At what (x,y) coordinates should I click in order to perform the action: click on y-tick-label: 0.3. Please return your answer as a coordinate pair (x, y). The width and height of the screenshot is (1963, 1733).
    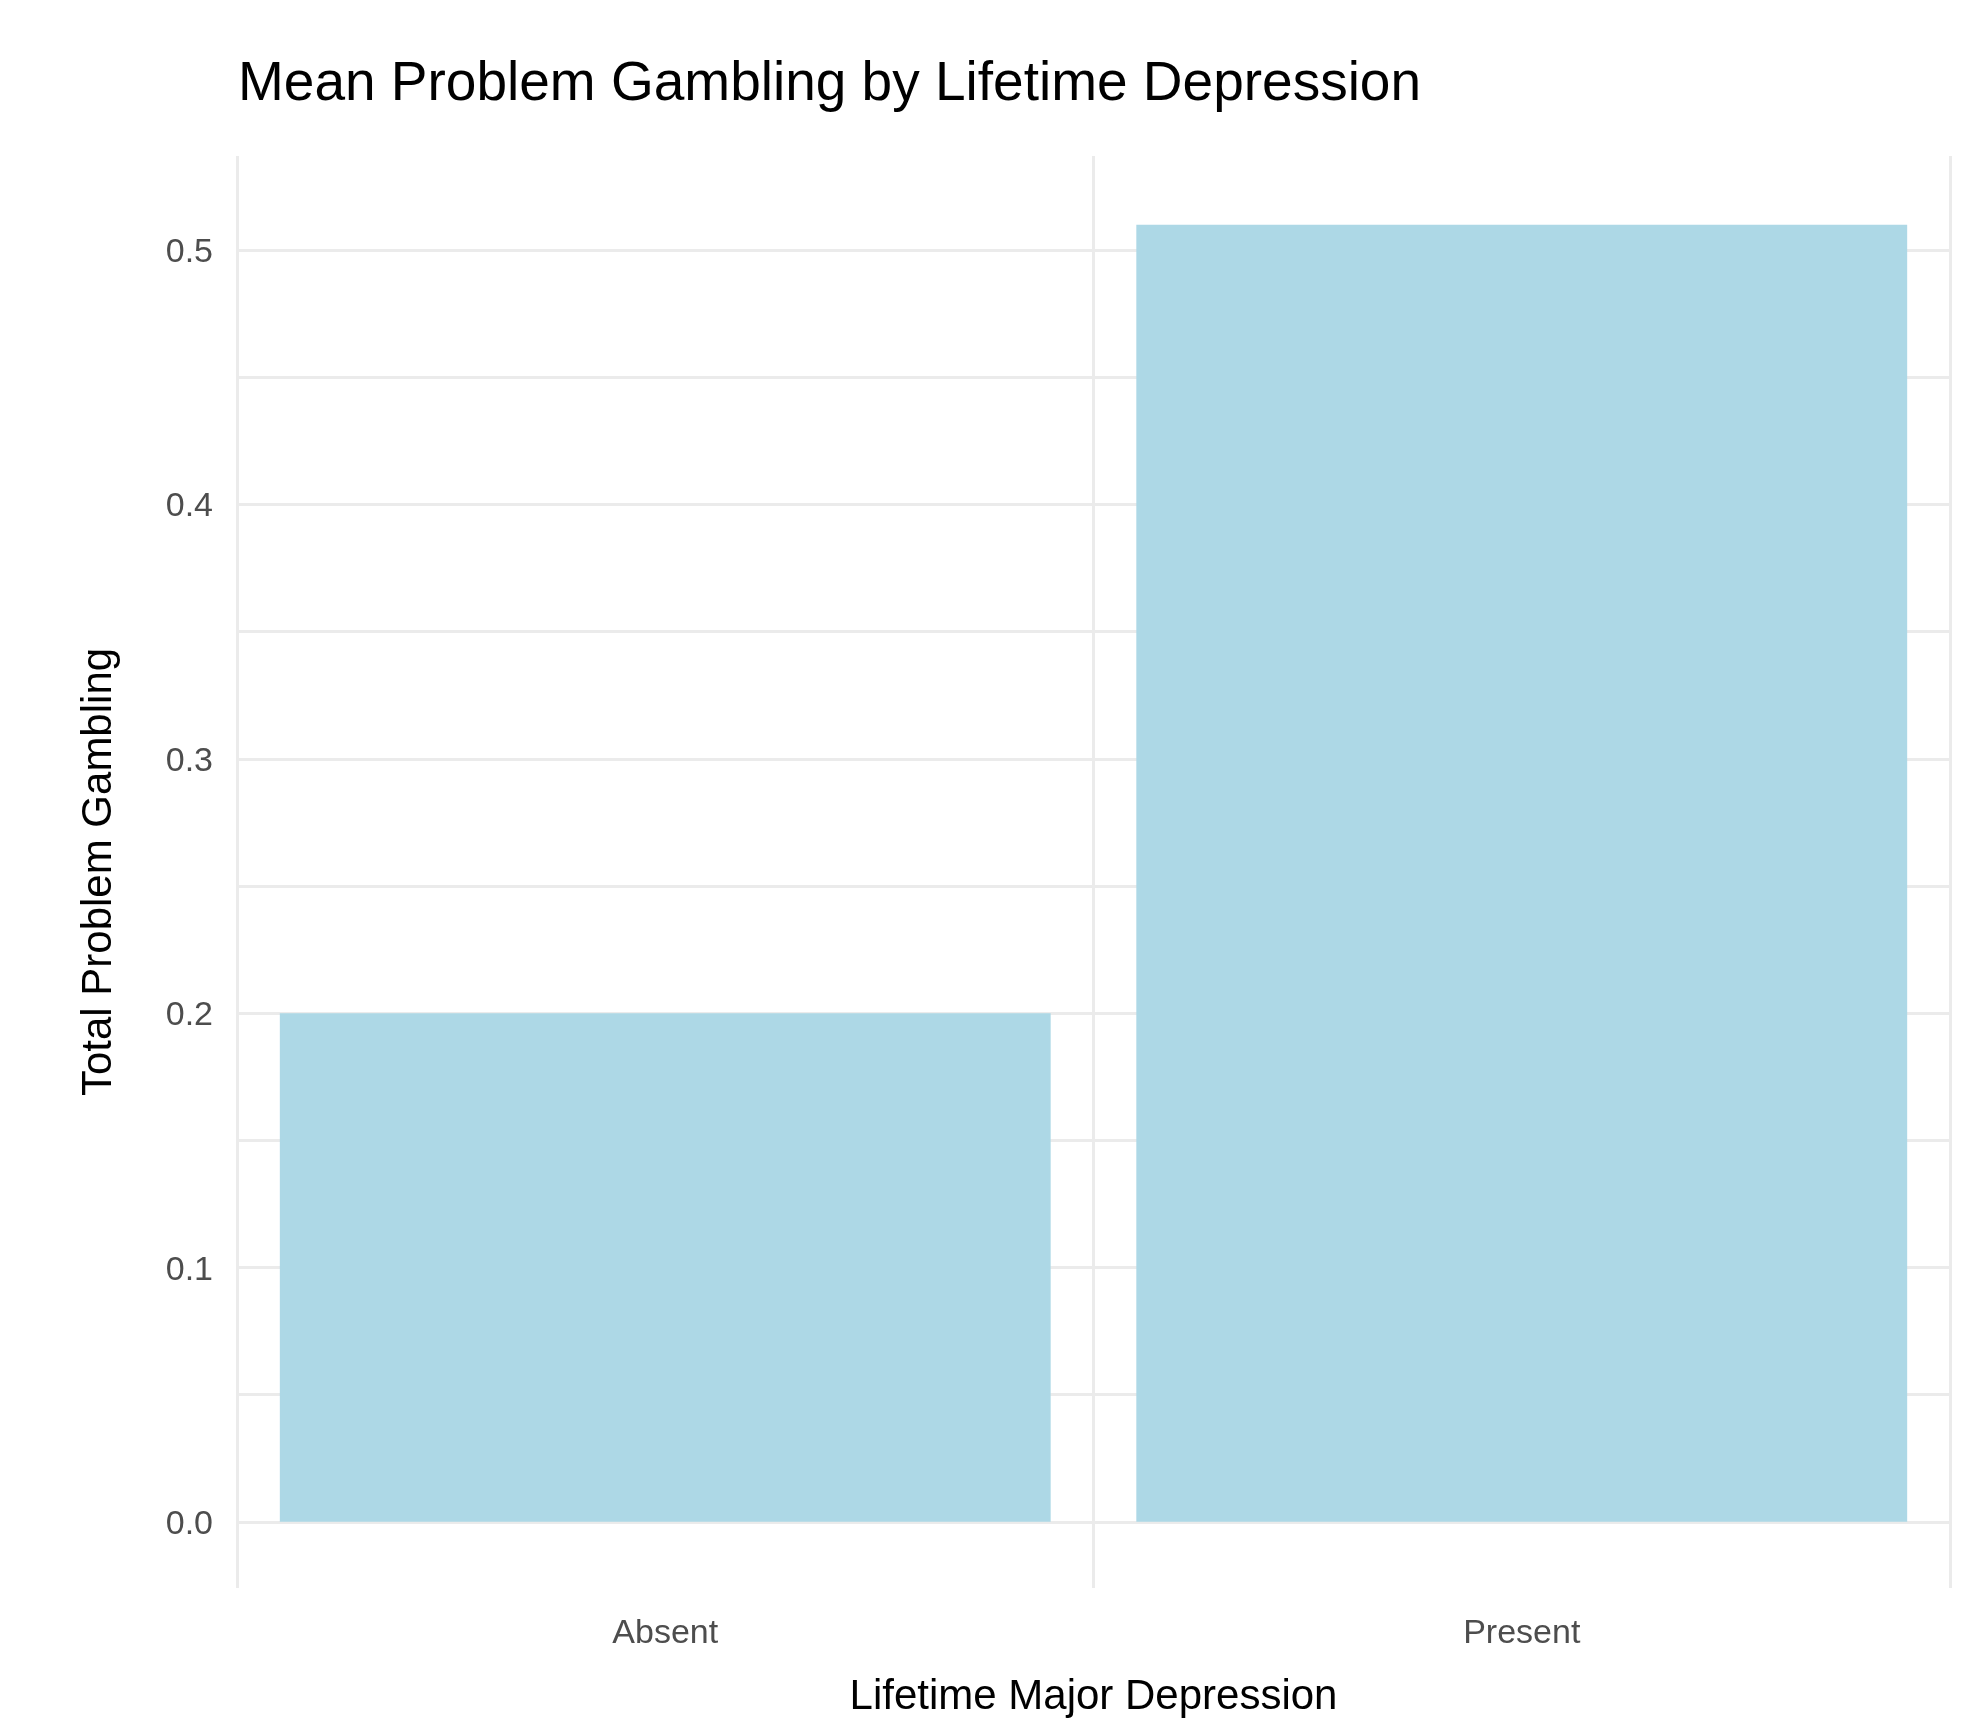
    Looking at the image, I should click on (189, 758).